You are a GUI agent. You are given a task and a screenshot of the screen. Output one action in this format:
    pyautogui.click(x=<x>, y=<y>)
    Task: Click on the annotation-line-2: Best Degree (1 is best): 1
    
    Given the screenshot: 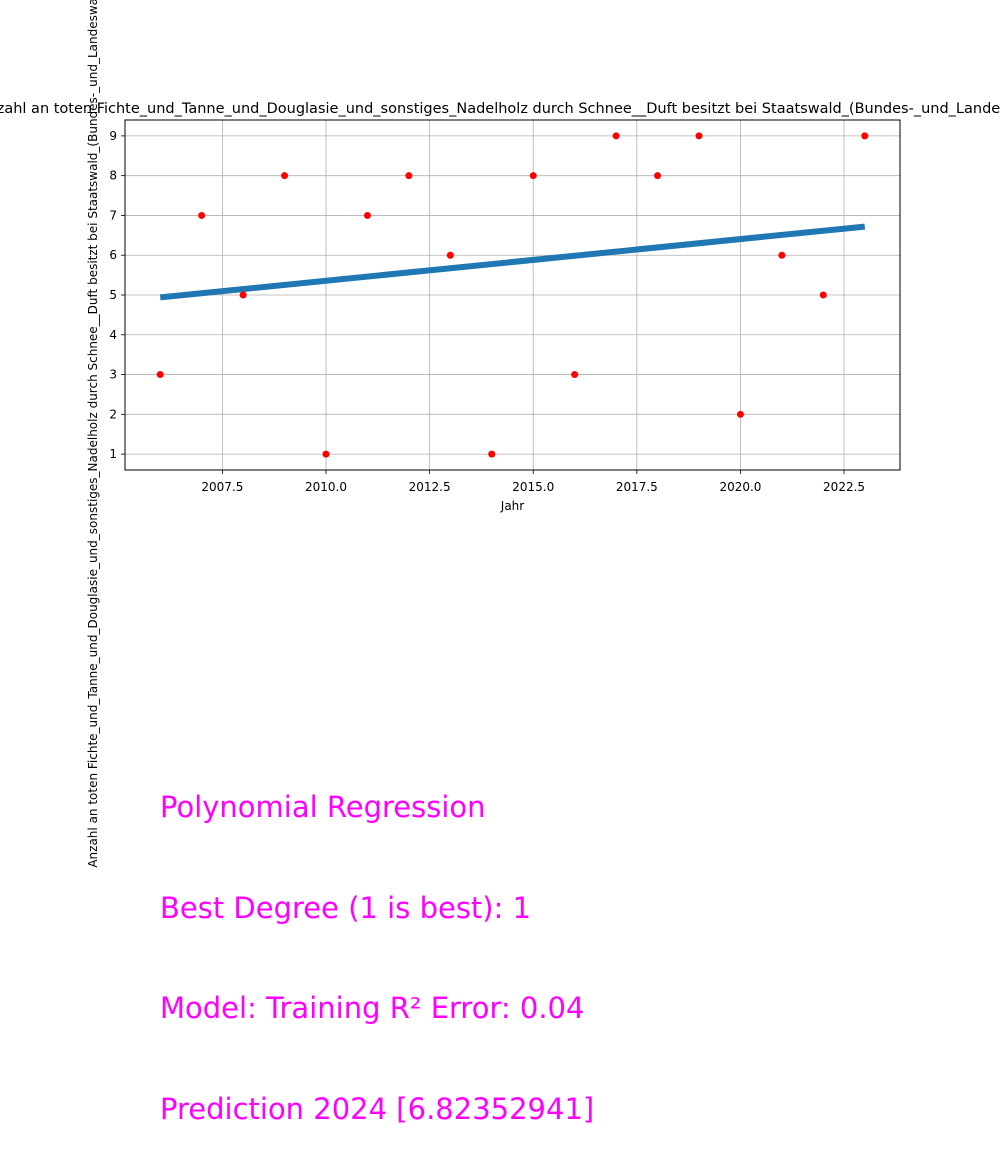 What is the action you would take?
    pyautogui.click(x=346, y=907)
    